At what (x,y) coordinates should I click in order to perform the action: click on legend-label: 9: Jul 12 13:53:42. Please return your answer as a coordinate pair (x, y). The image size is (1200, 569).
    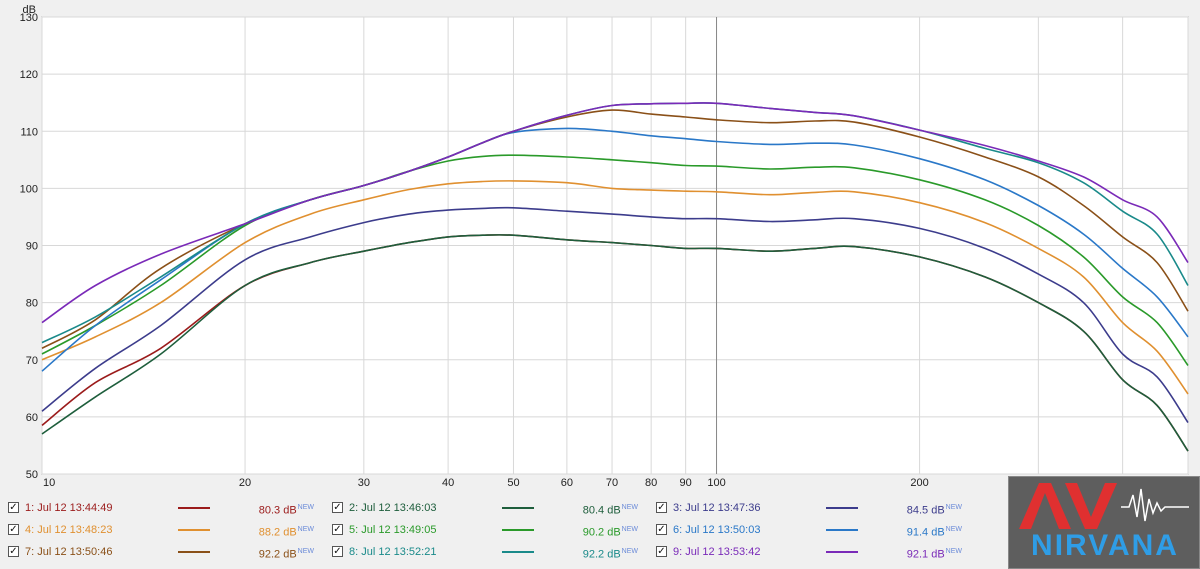
    Looking at the image, I should click on (717, 552).